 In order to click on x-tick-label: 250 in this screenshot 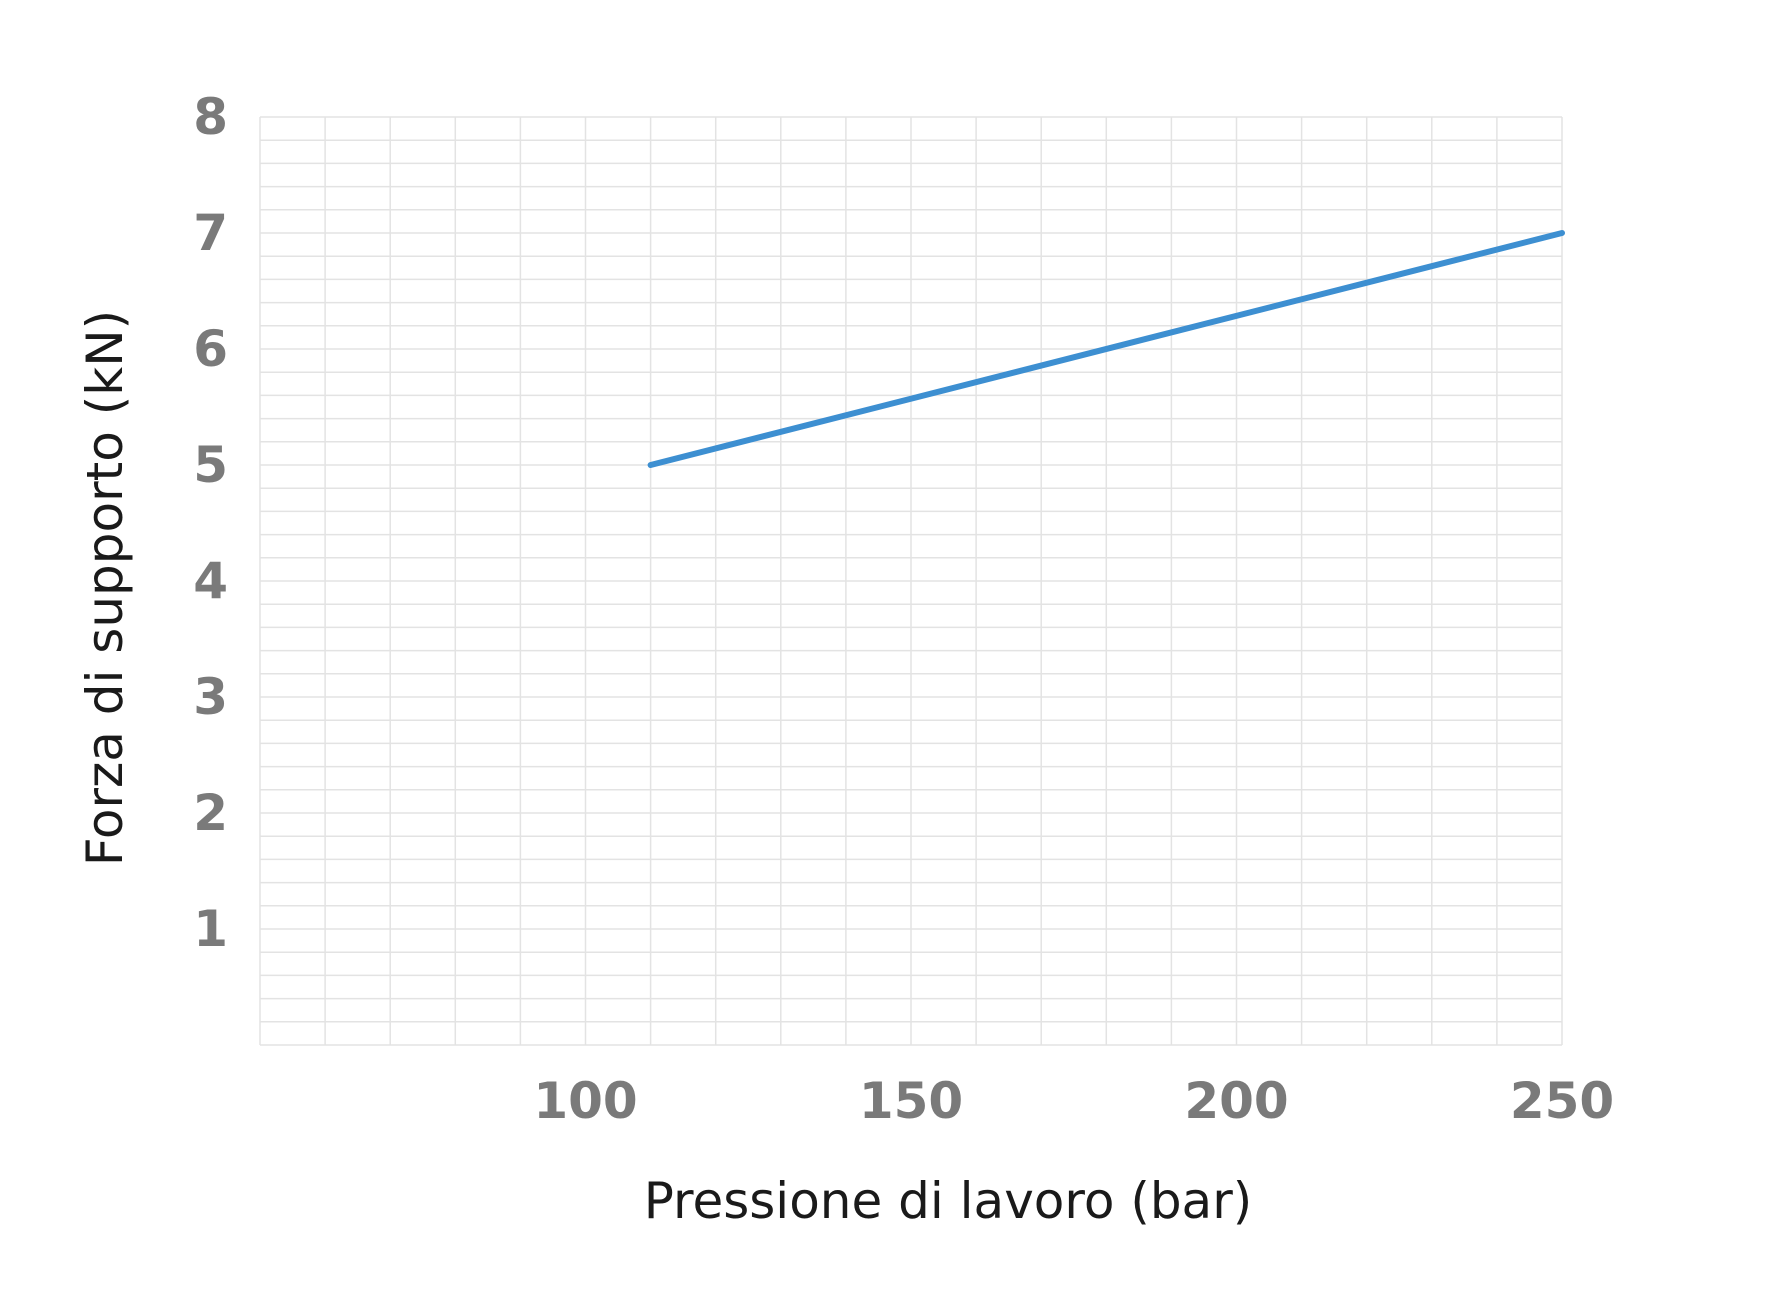, I will do `click(1562, 1101)`.